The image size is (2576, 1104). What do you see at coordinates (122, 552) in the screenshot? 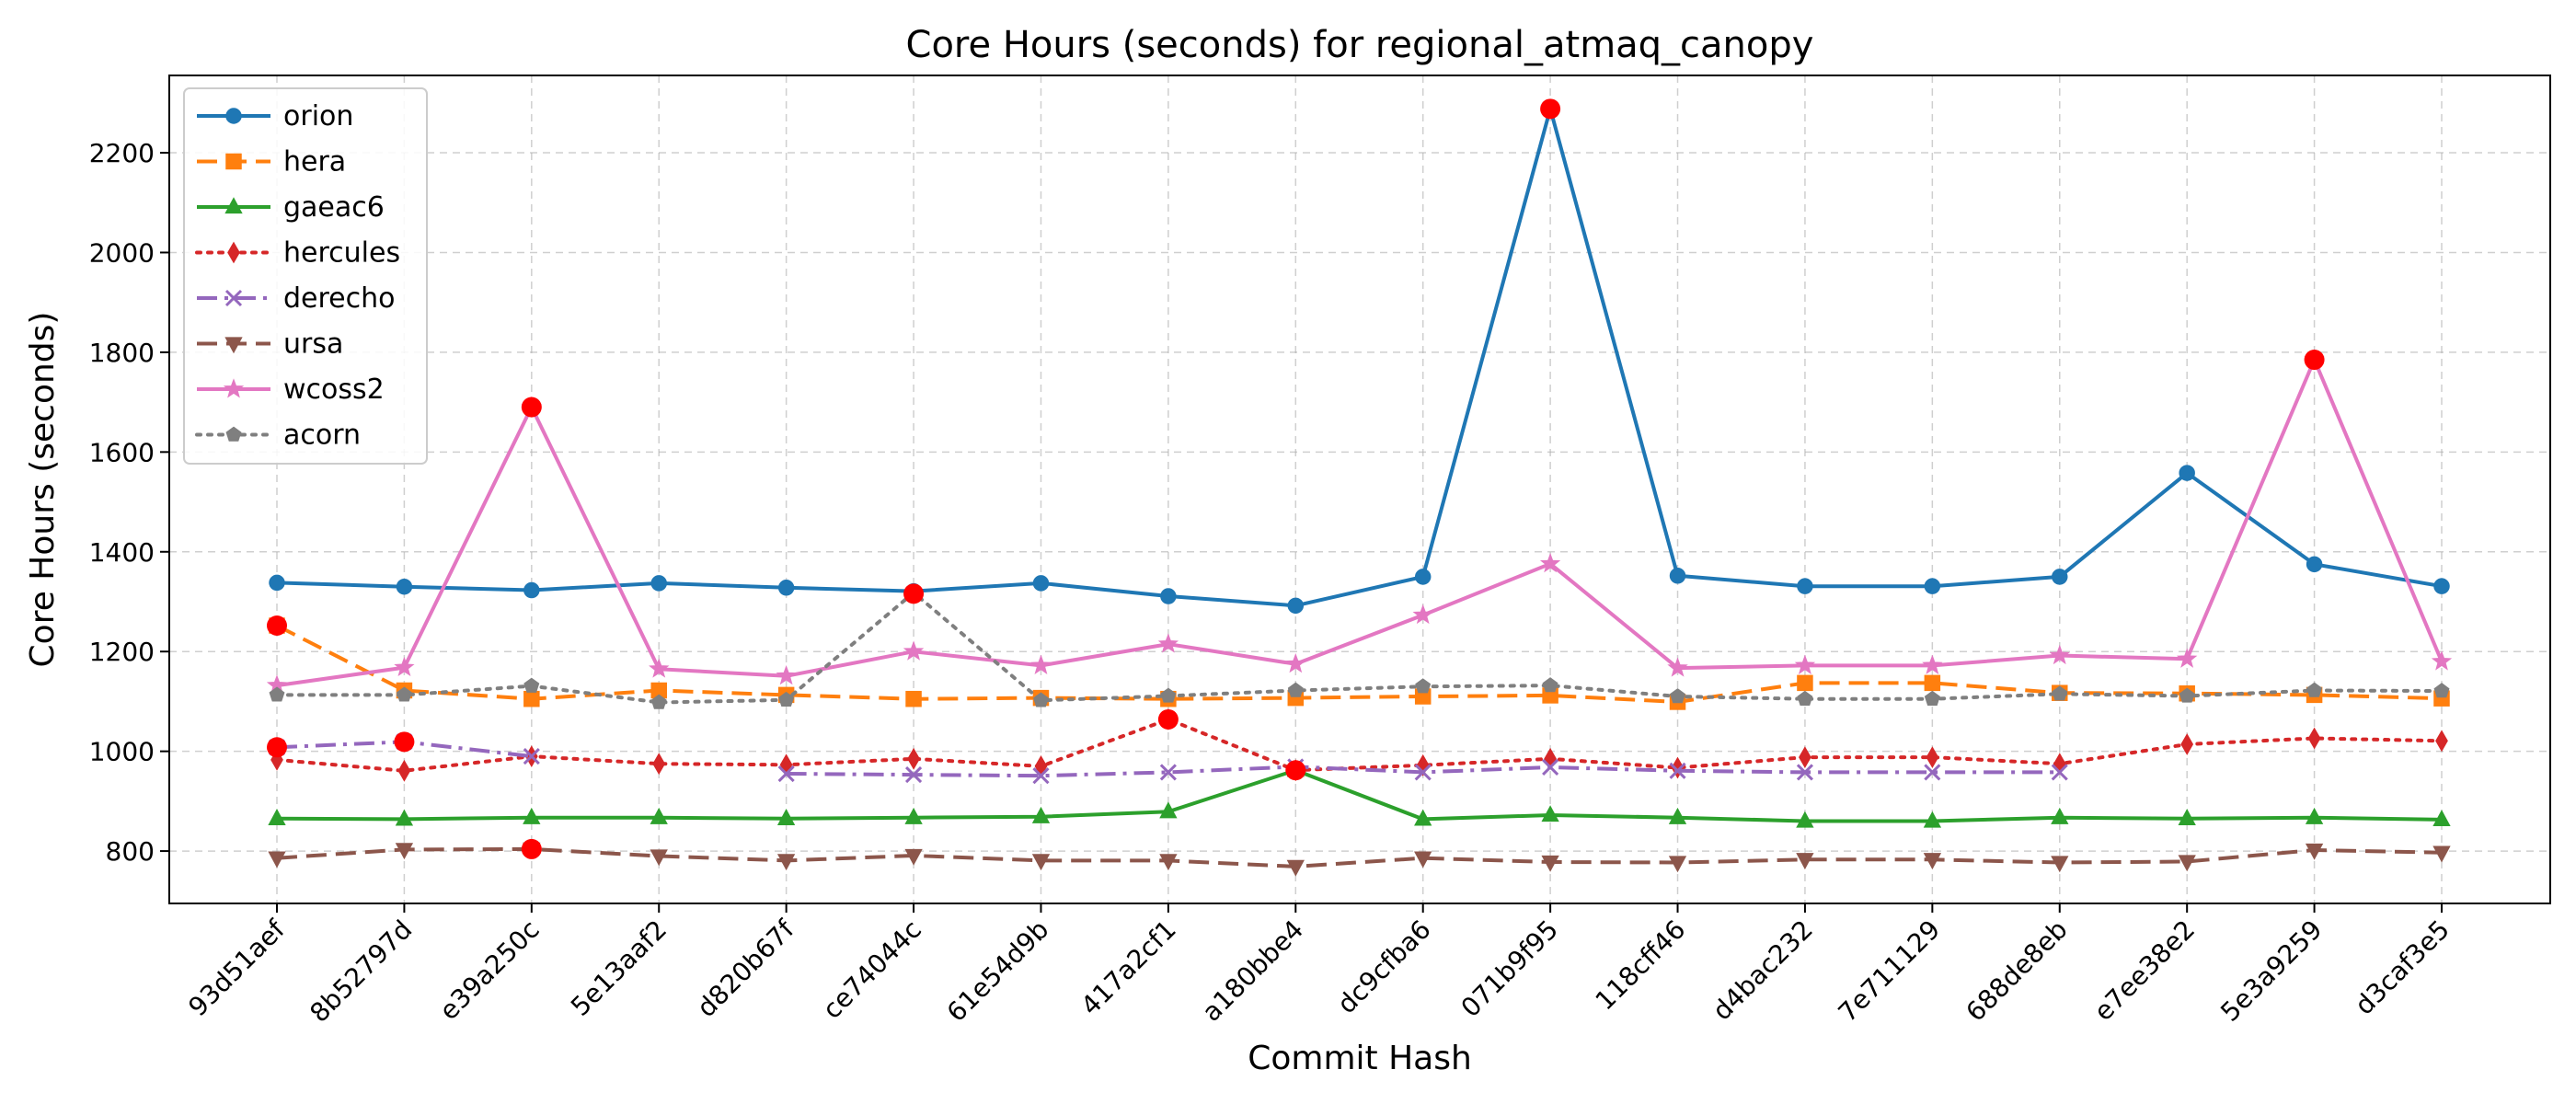
I see `y-tick-label: 1400` at bounding box center [122, 552].